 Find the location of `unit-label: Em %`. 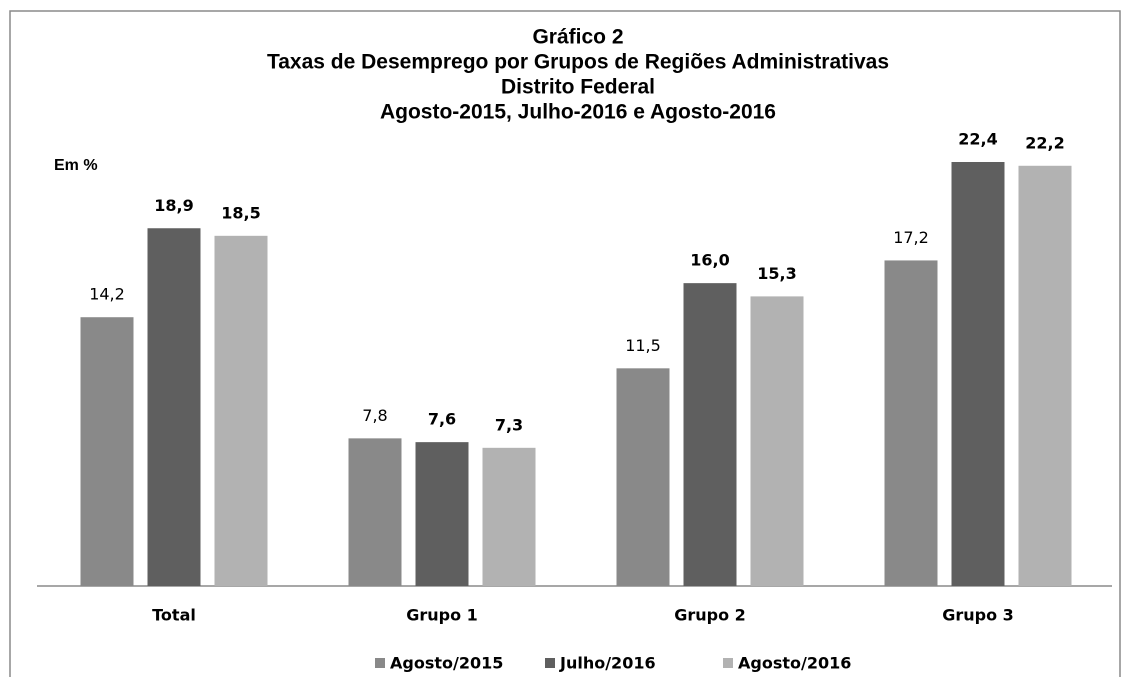

unit-label: Em % is located at coordinates (76, 165).